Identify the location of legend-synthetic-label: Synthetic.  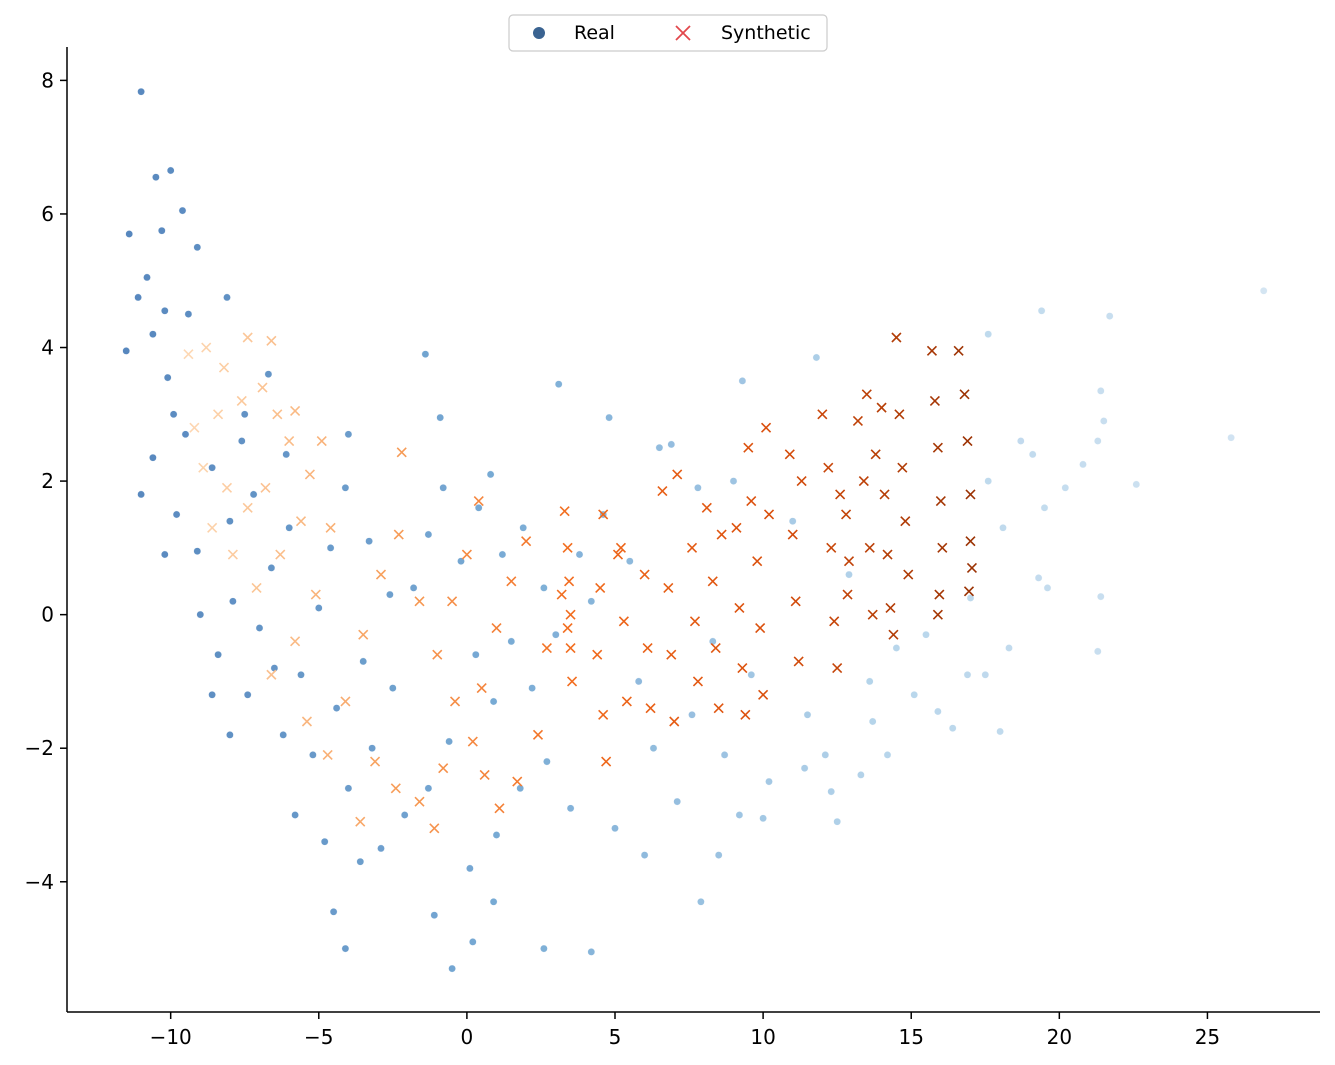
(766, 33).